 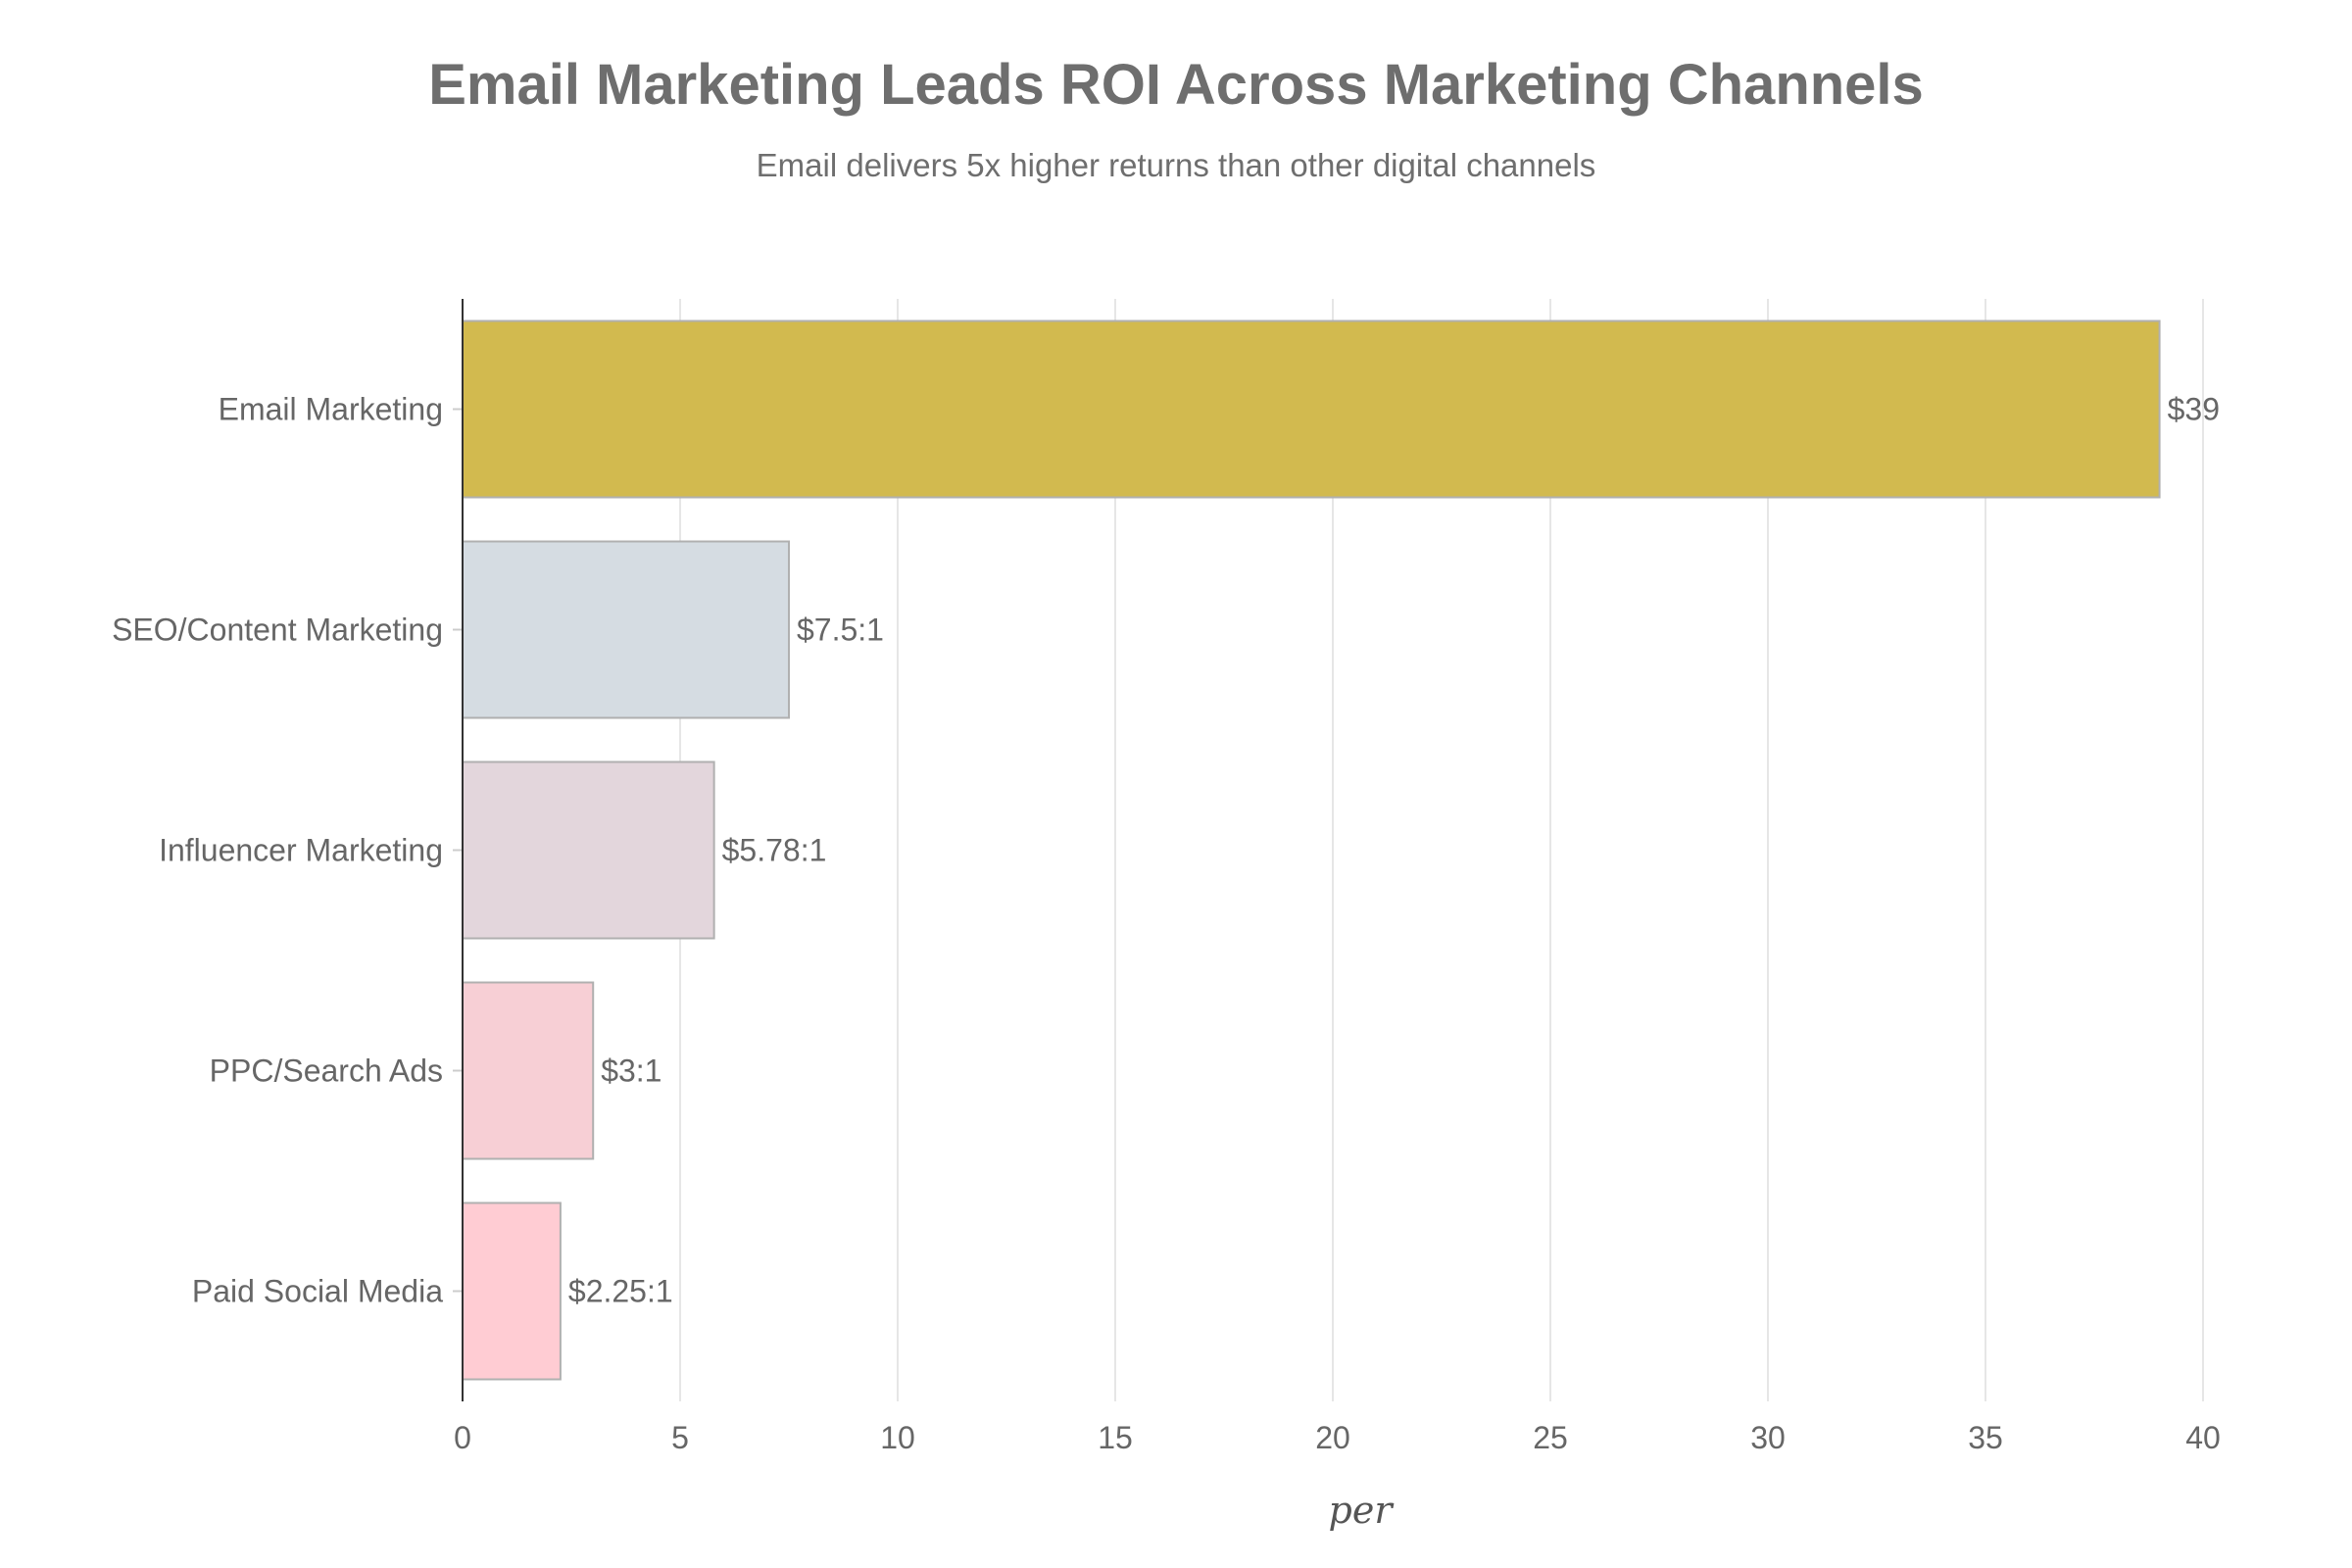 I want to click on x-tick-label: 25, so click(x=1550, y=1437).